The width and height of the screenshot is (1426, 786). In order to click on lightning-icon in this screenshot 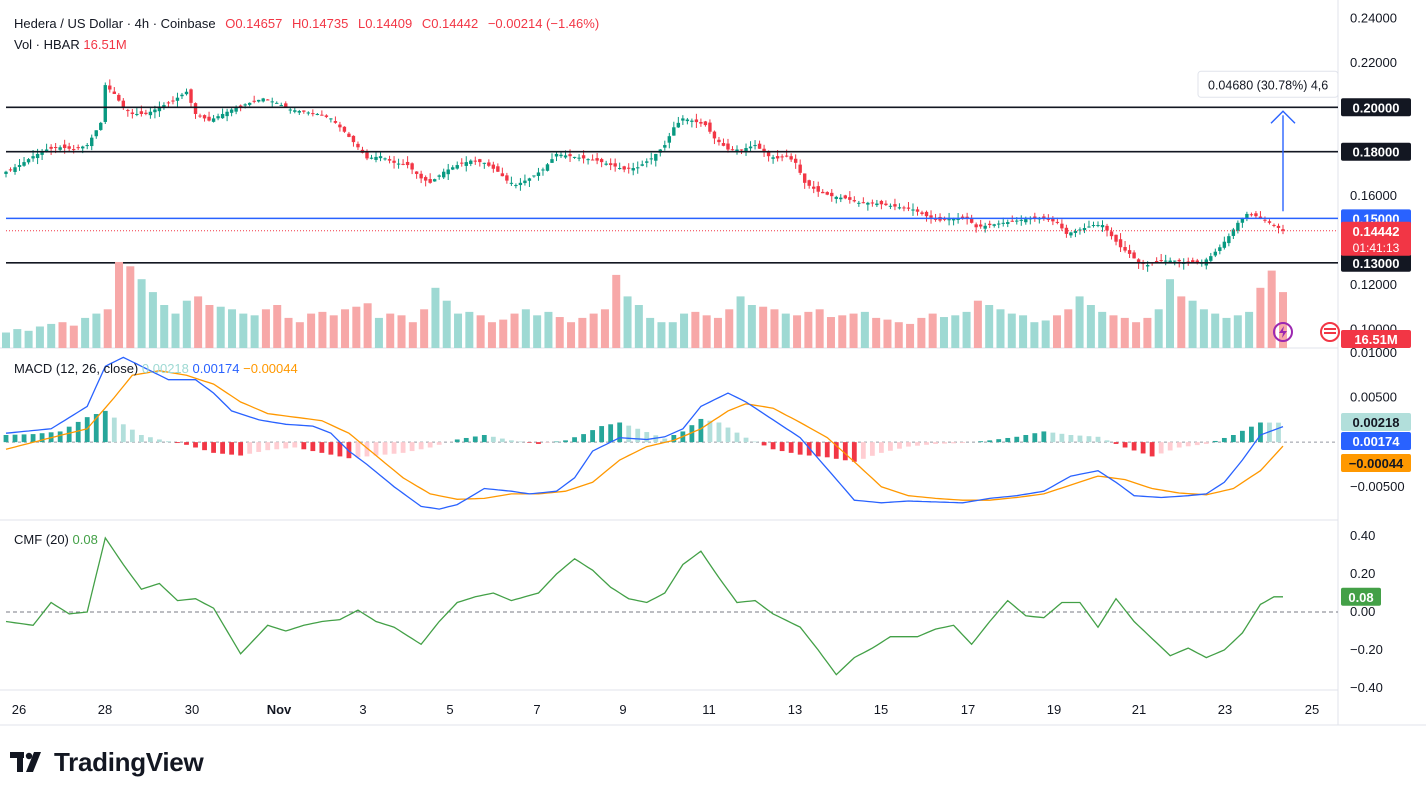, I will do `click(1283, 332)`.